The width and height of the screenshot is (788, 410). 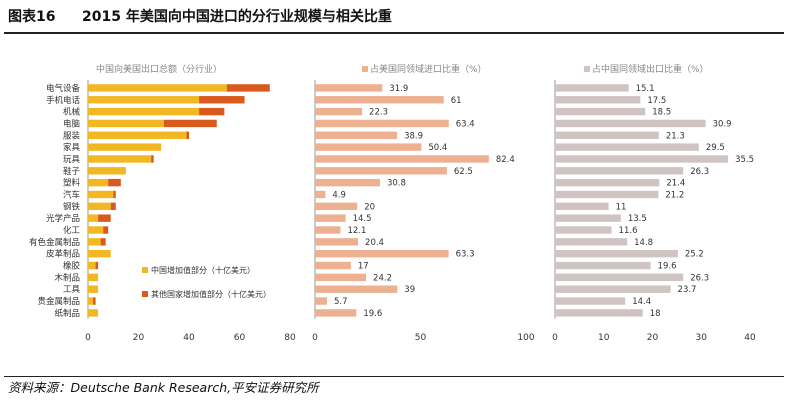 What do you see at coordinates (744, 160) in the screenshot?
I see `bar-value-label: 35.5` at bounding box center [744, 160].